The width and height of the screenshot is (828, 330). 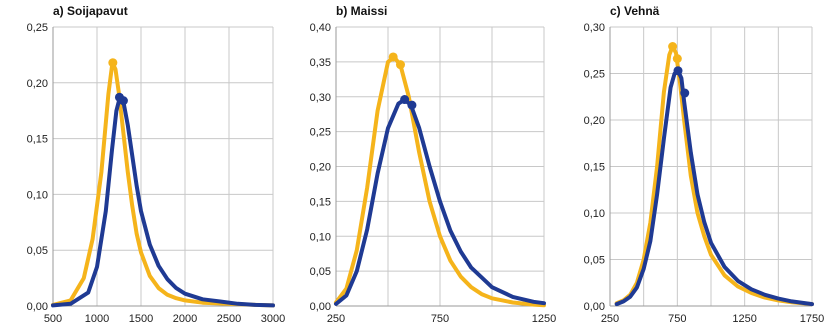 What do you see at coordinates (594, 214) in the screenshot?
I see `panel-c-ytick-label: 0,10` at bounding box center [594, 214].